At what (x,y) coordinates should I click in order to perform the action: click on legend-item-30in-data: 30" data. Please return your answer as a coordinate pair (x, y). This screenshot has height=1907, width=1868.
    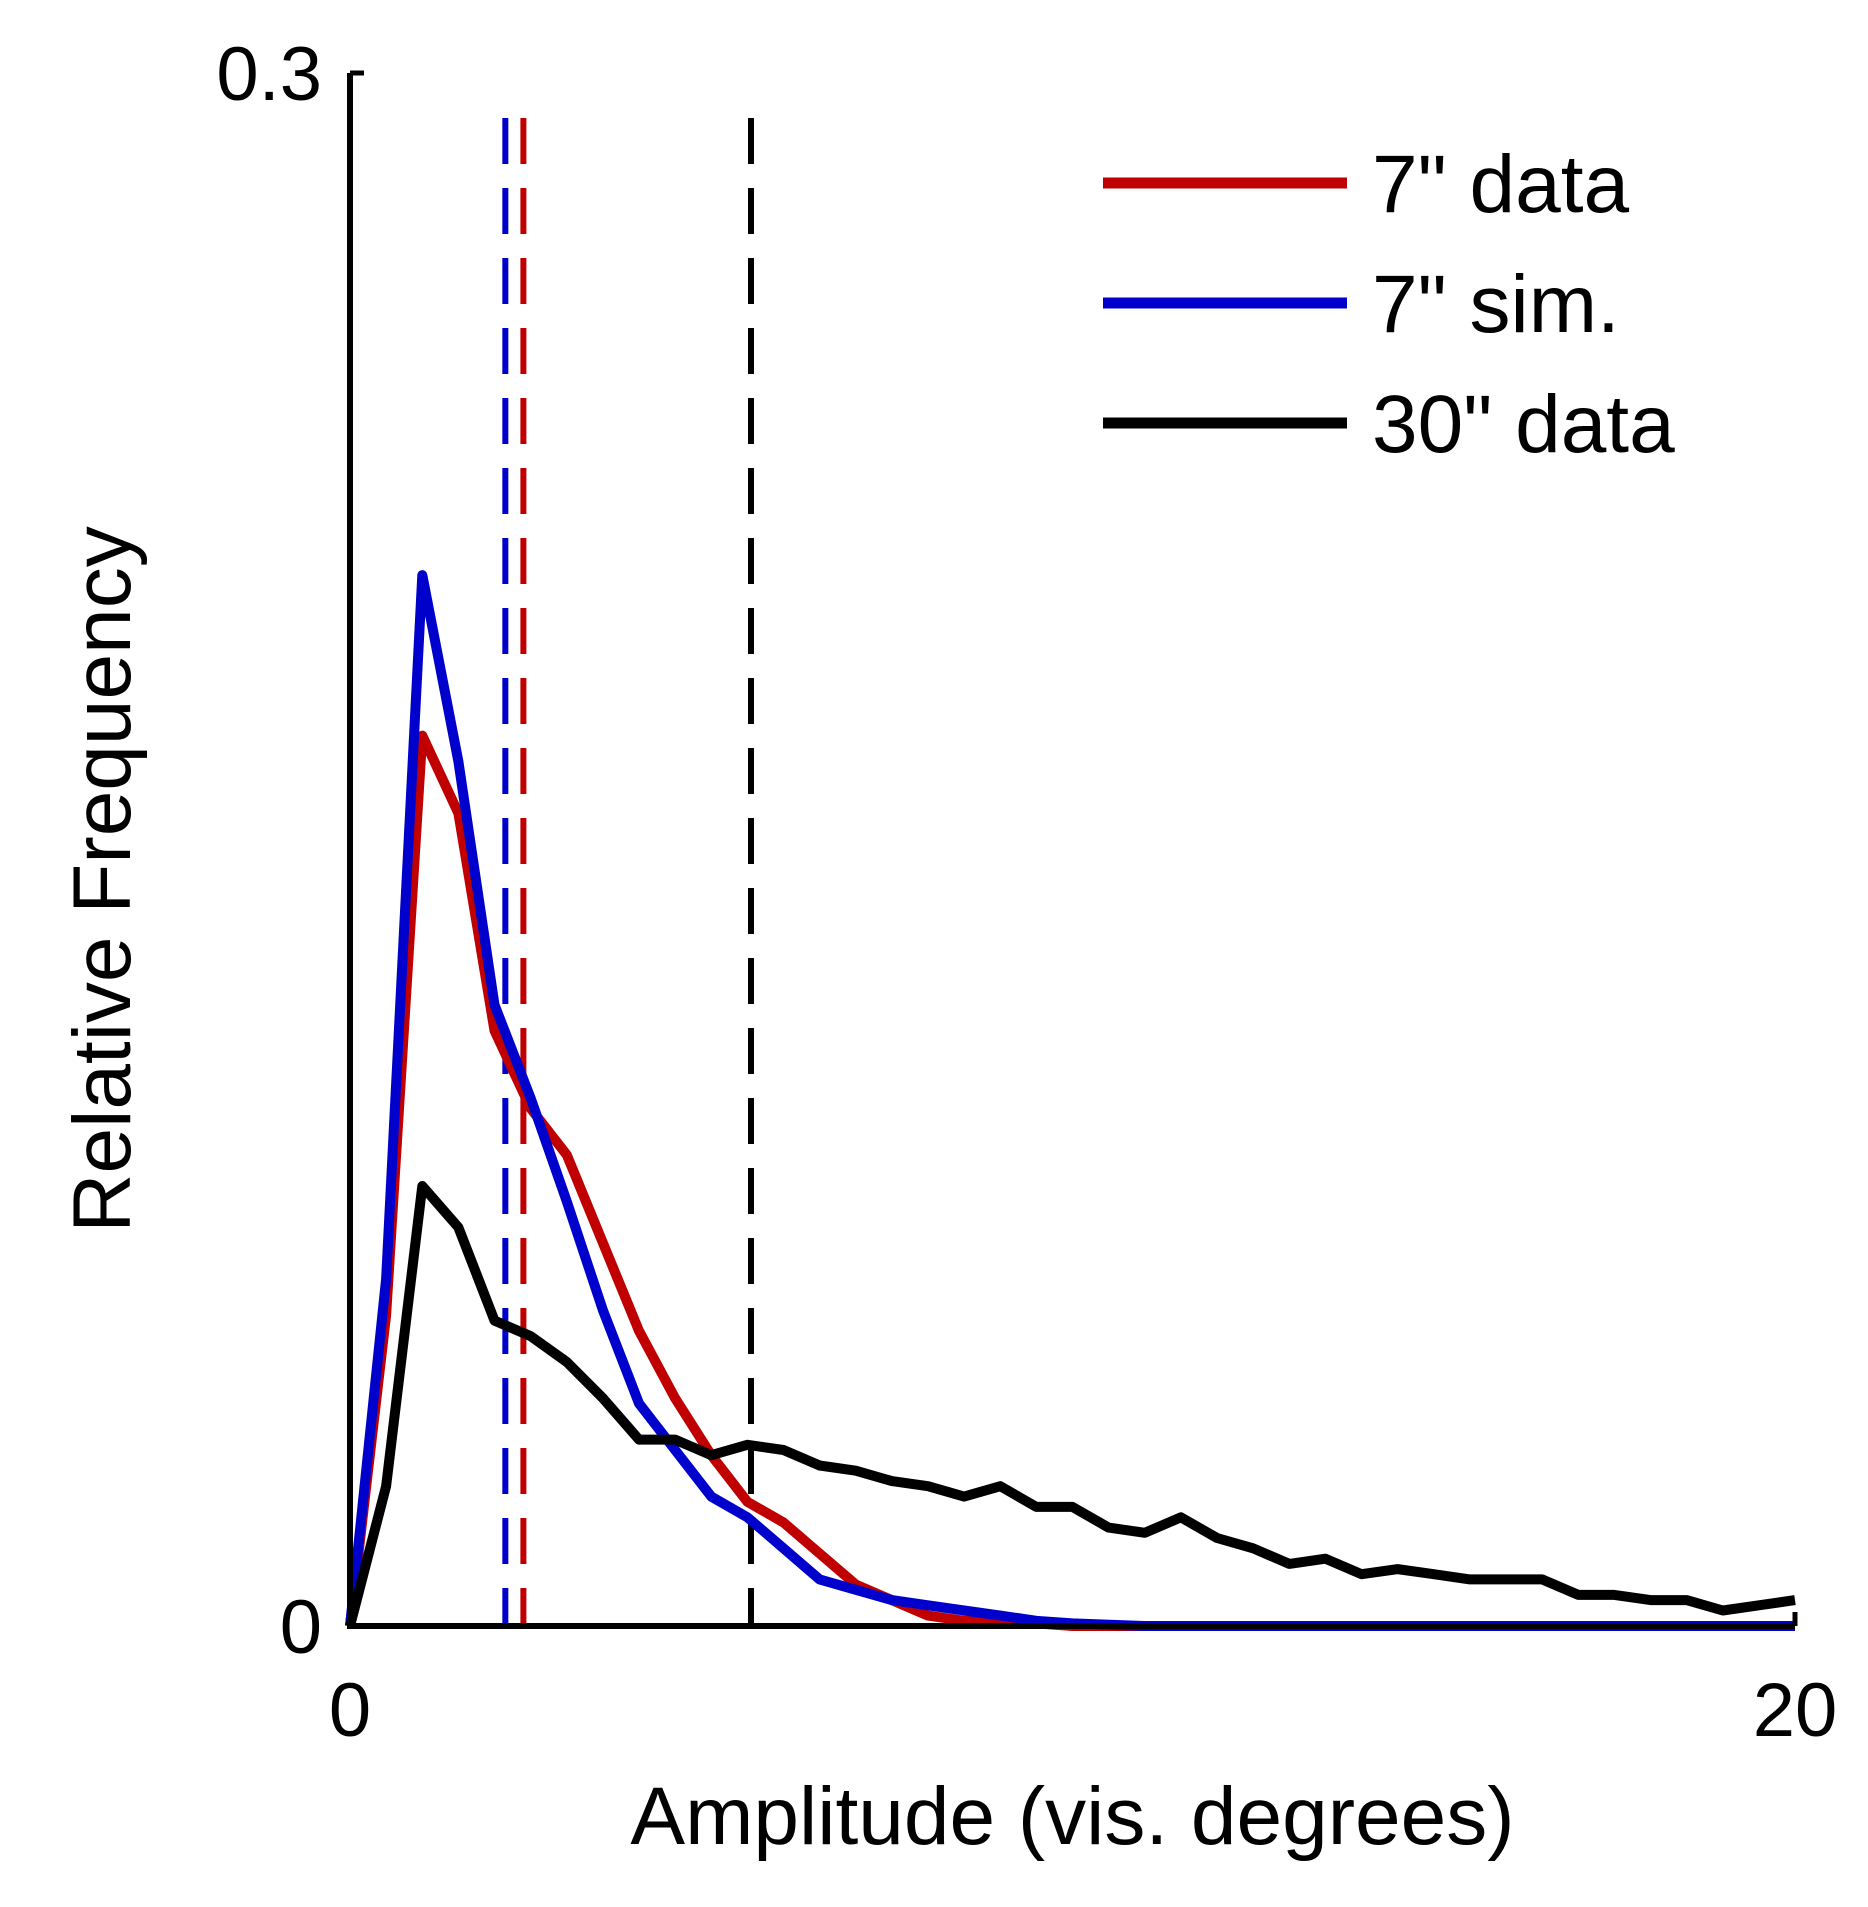
    Looking at the image, I should click on (1389, 424).